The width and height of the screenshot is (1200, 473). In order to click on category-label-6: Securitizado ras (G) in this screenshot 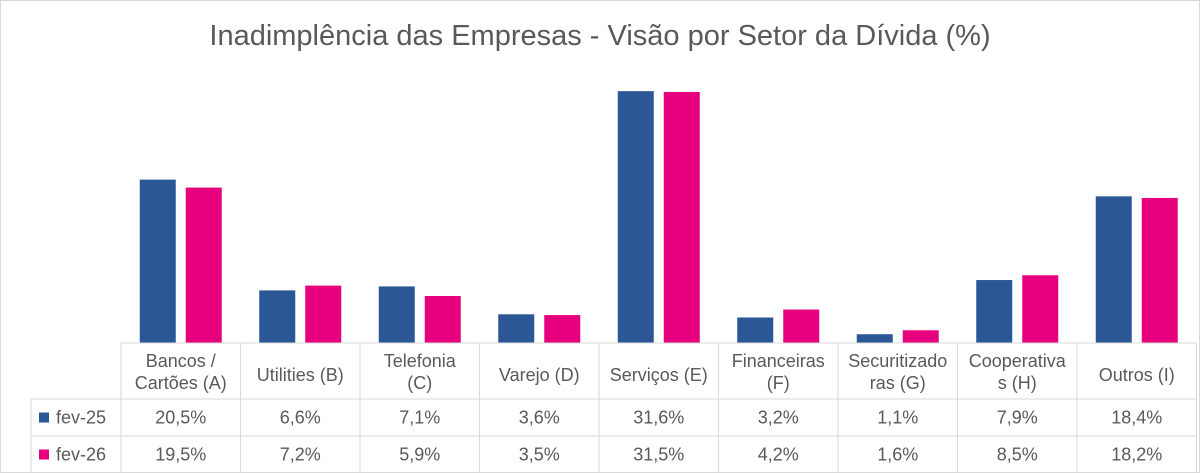, I will do `click(897, 372)`.